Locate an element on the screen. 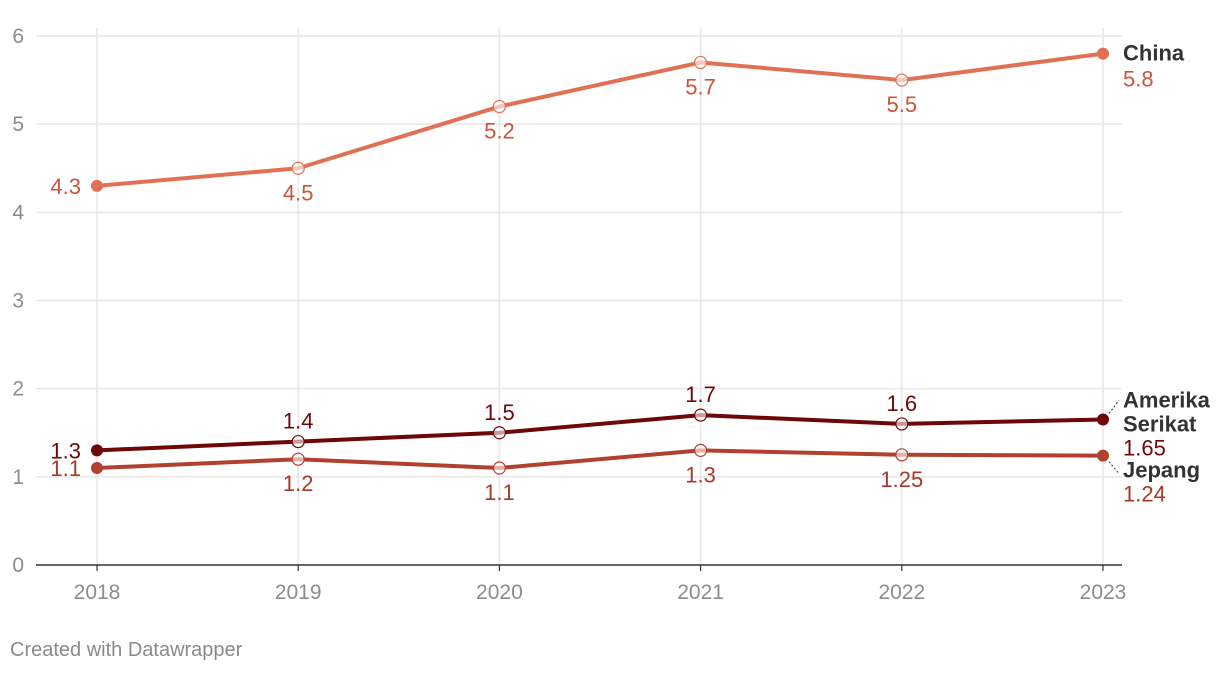  x-tick-label: 2019 is located at coordinates (298, 592).